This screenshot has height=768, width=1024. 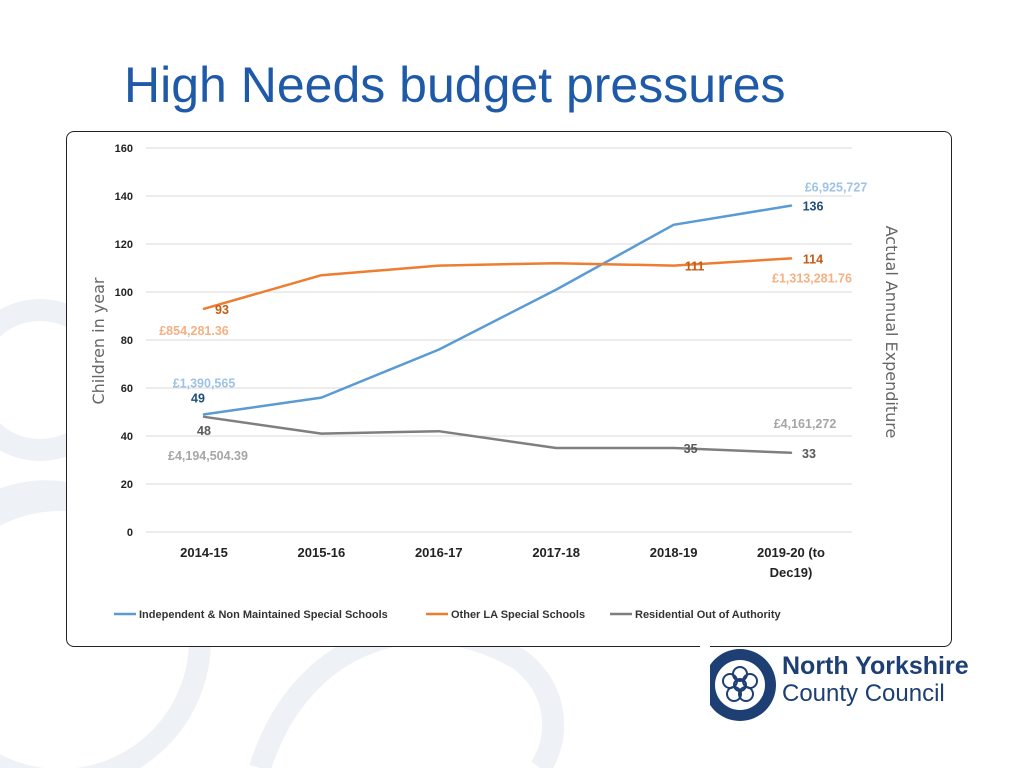 I want to click on y-tick-label: 20, so click(x=127, y=485).